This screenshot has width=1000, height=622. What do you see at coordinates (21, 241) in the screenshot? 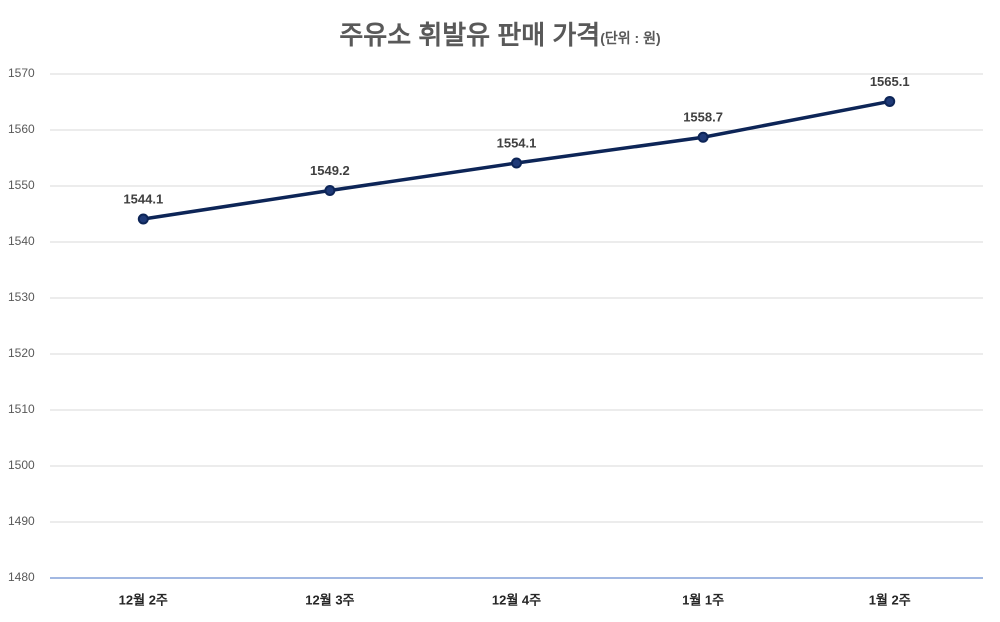
I see `y-tick-label: 1540` at bounding box center [21, 241].